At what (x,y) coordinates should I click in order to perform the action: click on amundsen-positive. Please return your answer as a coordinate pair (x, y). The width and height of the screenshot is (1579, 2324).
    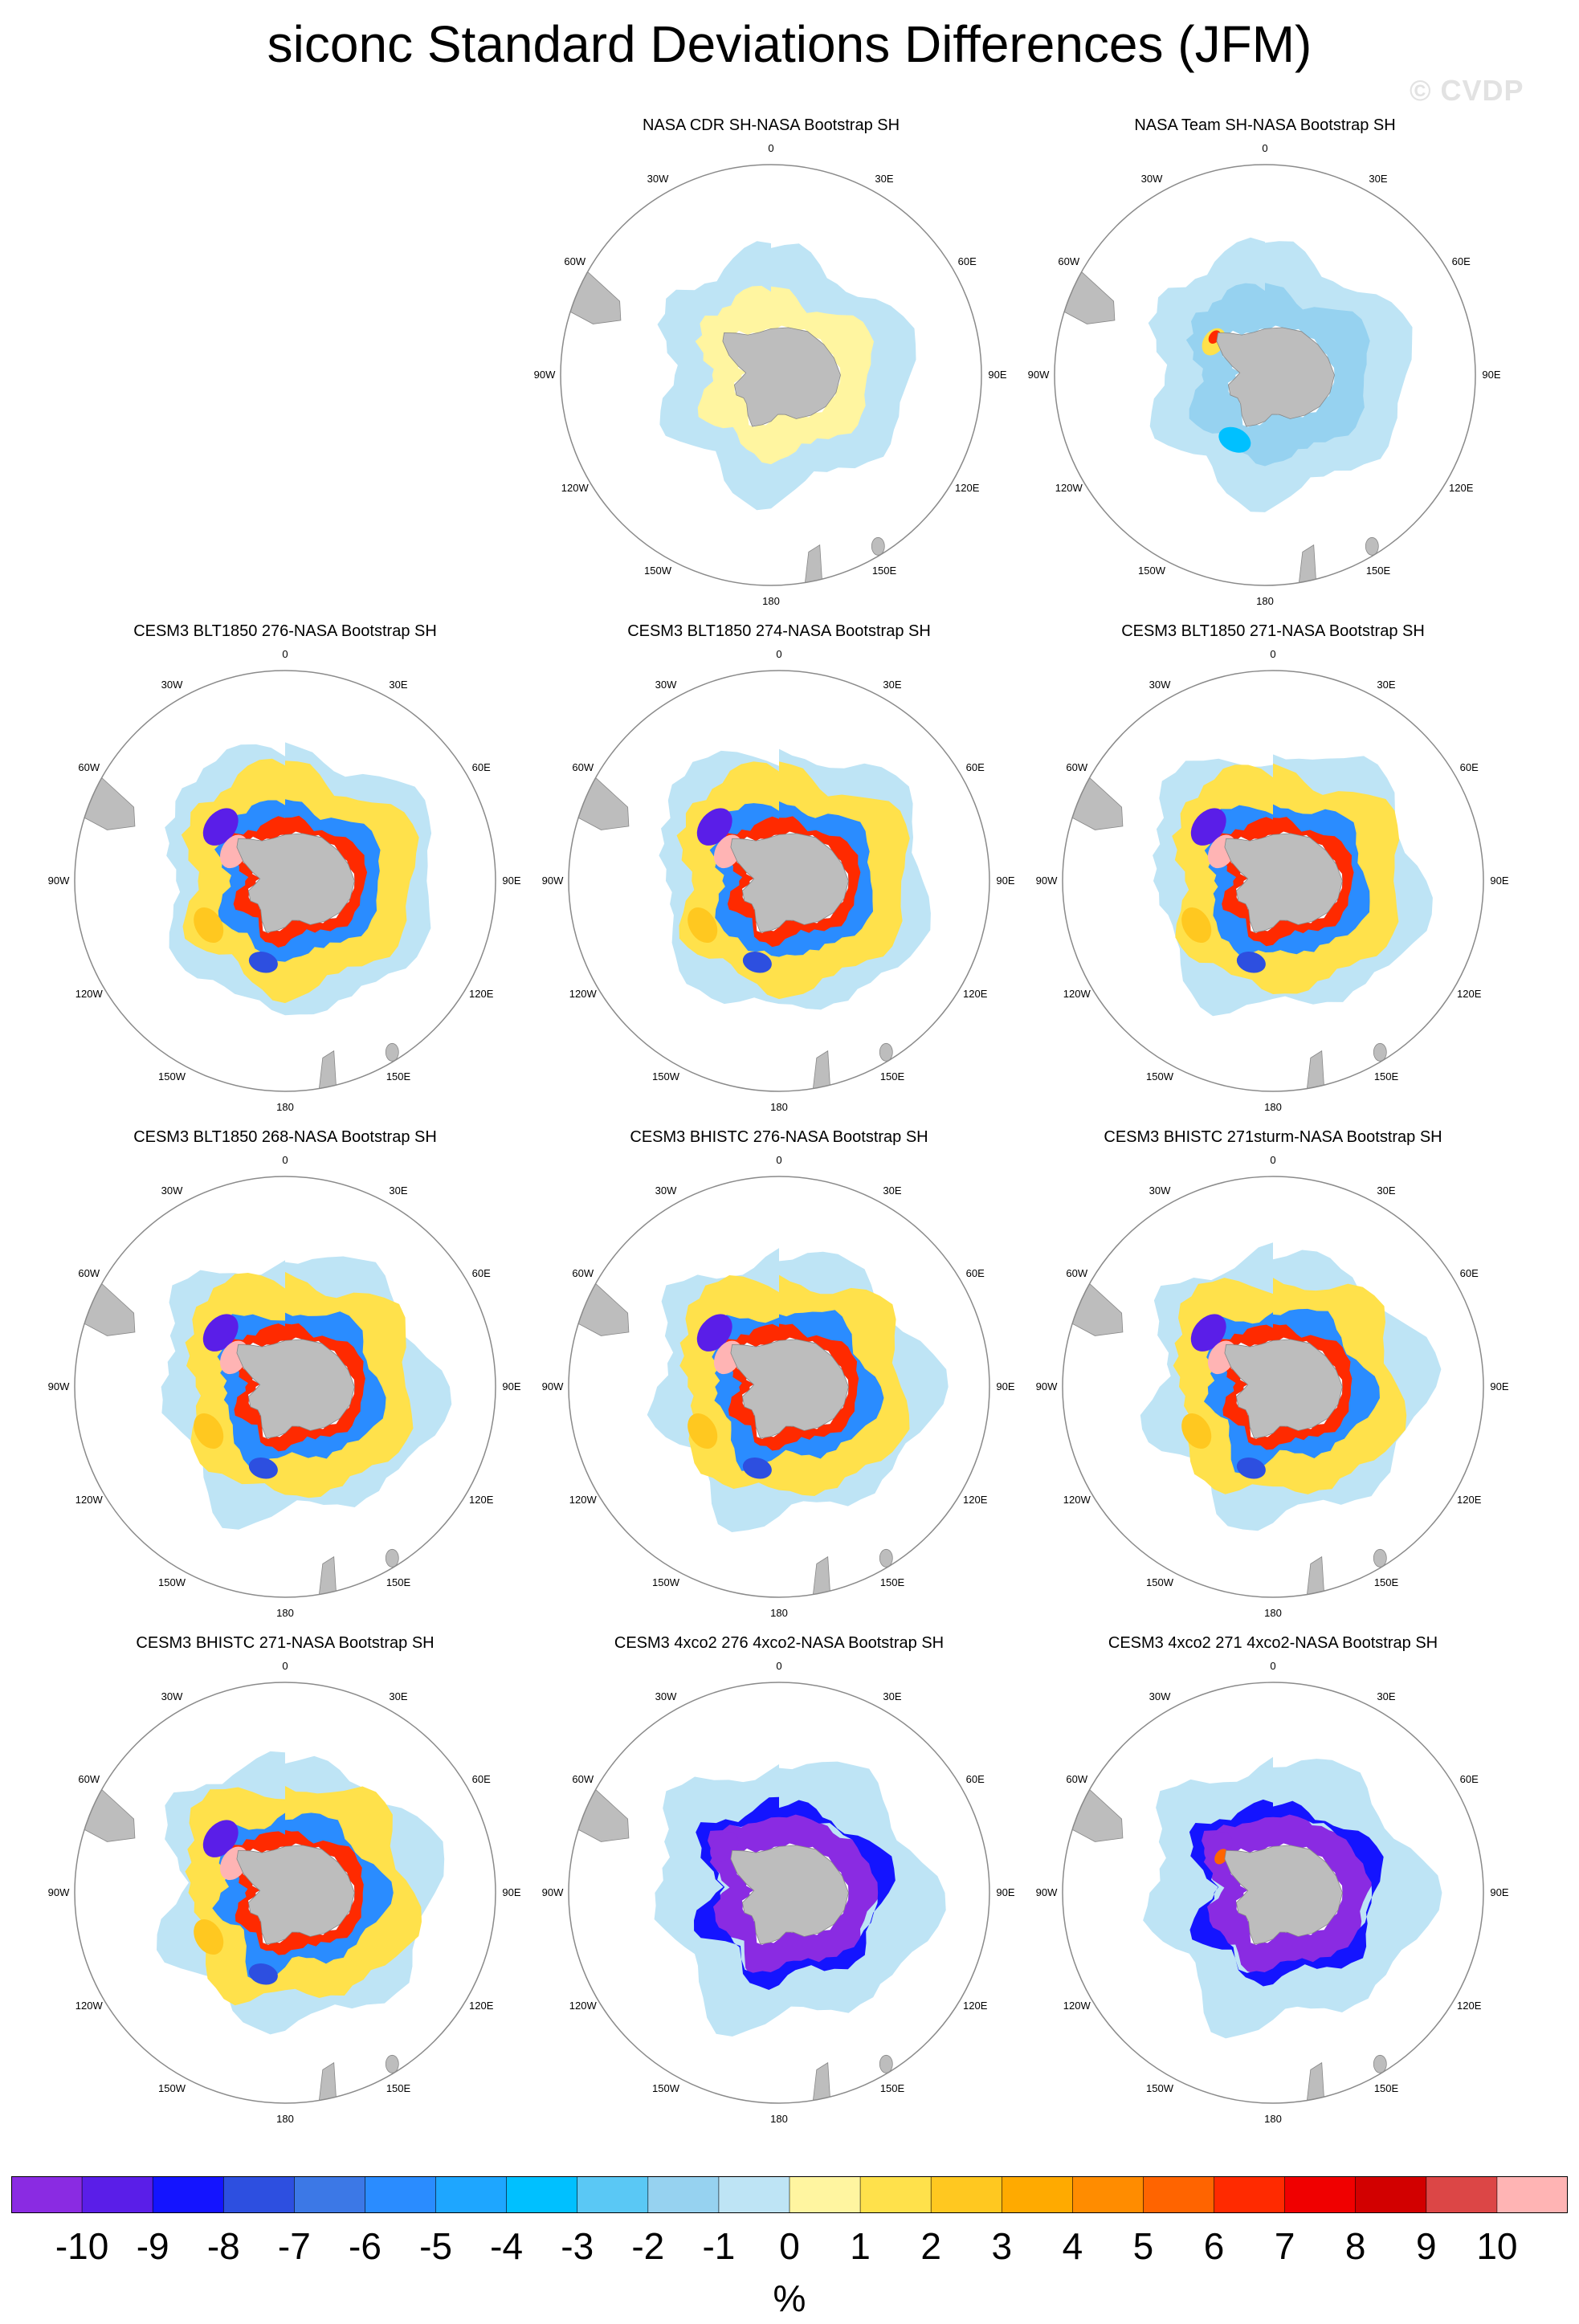
    Looking at the image, I should click on (702, 926).